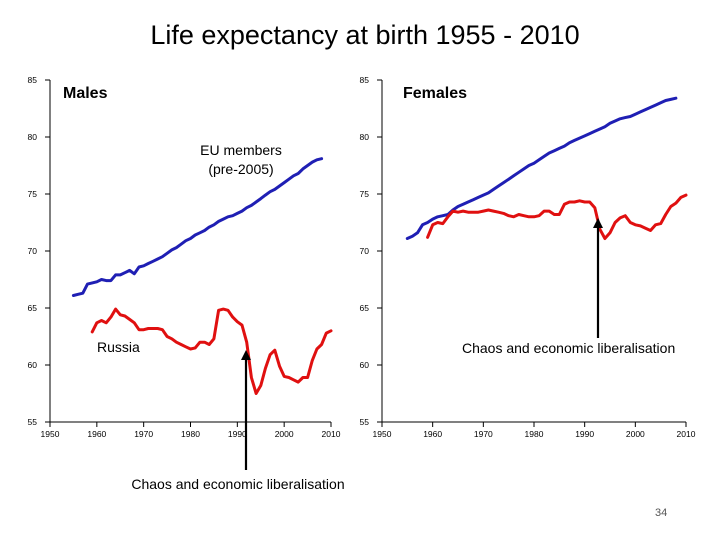 The image size is (720, 540). I want to click on females-y-tick-label: 85, so click(365, 80).